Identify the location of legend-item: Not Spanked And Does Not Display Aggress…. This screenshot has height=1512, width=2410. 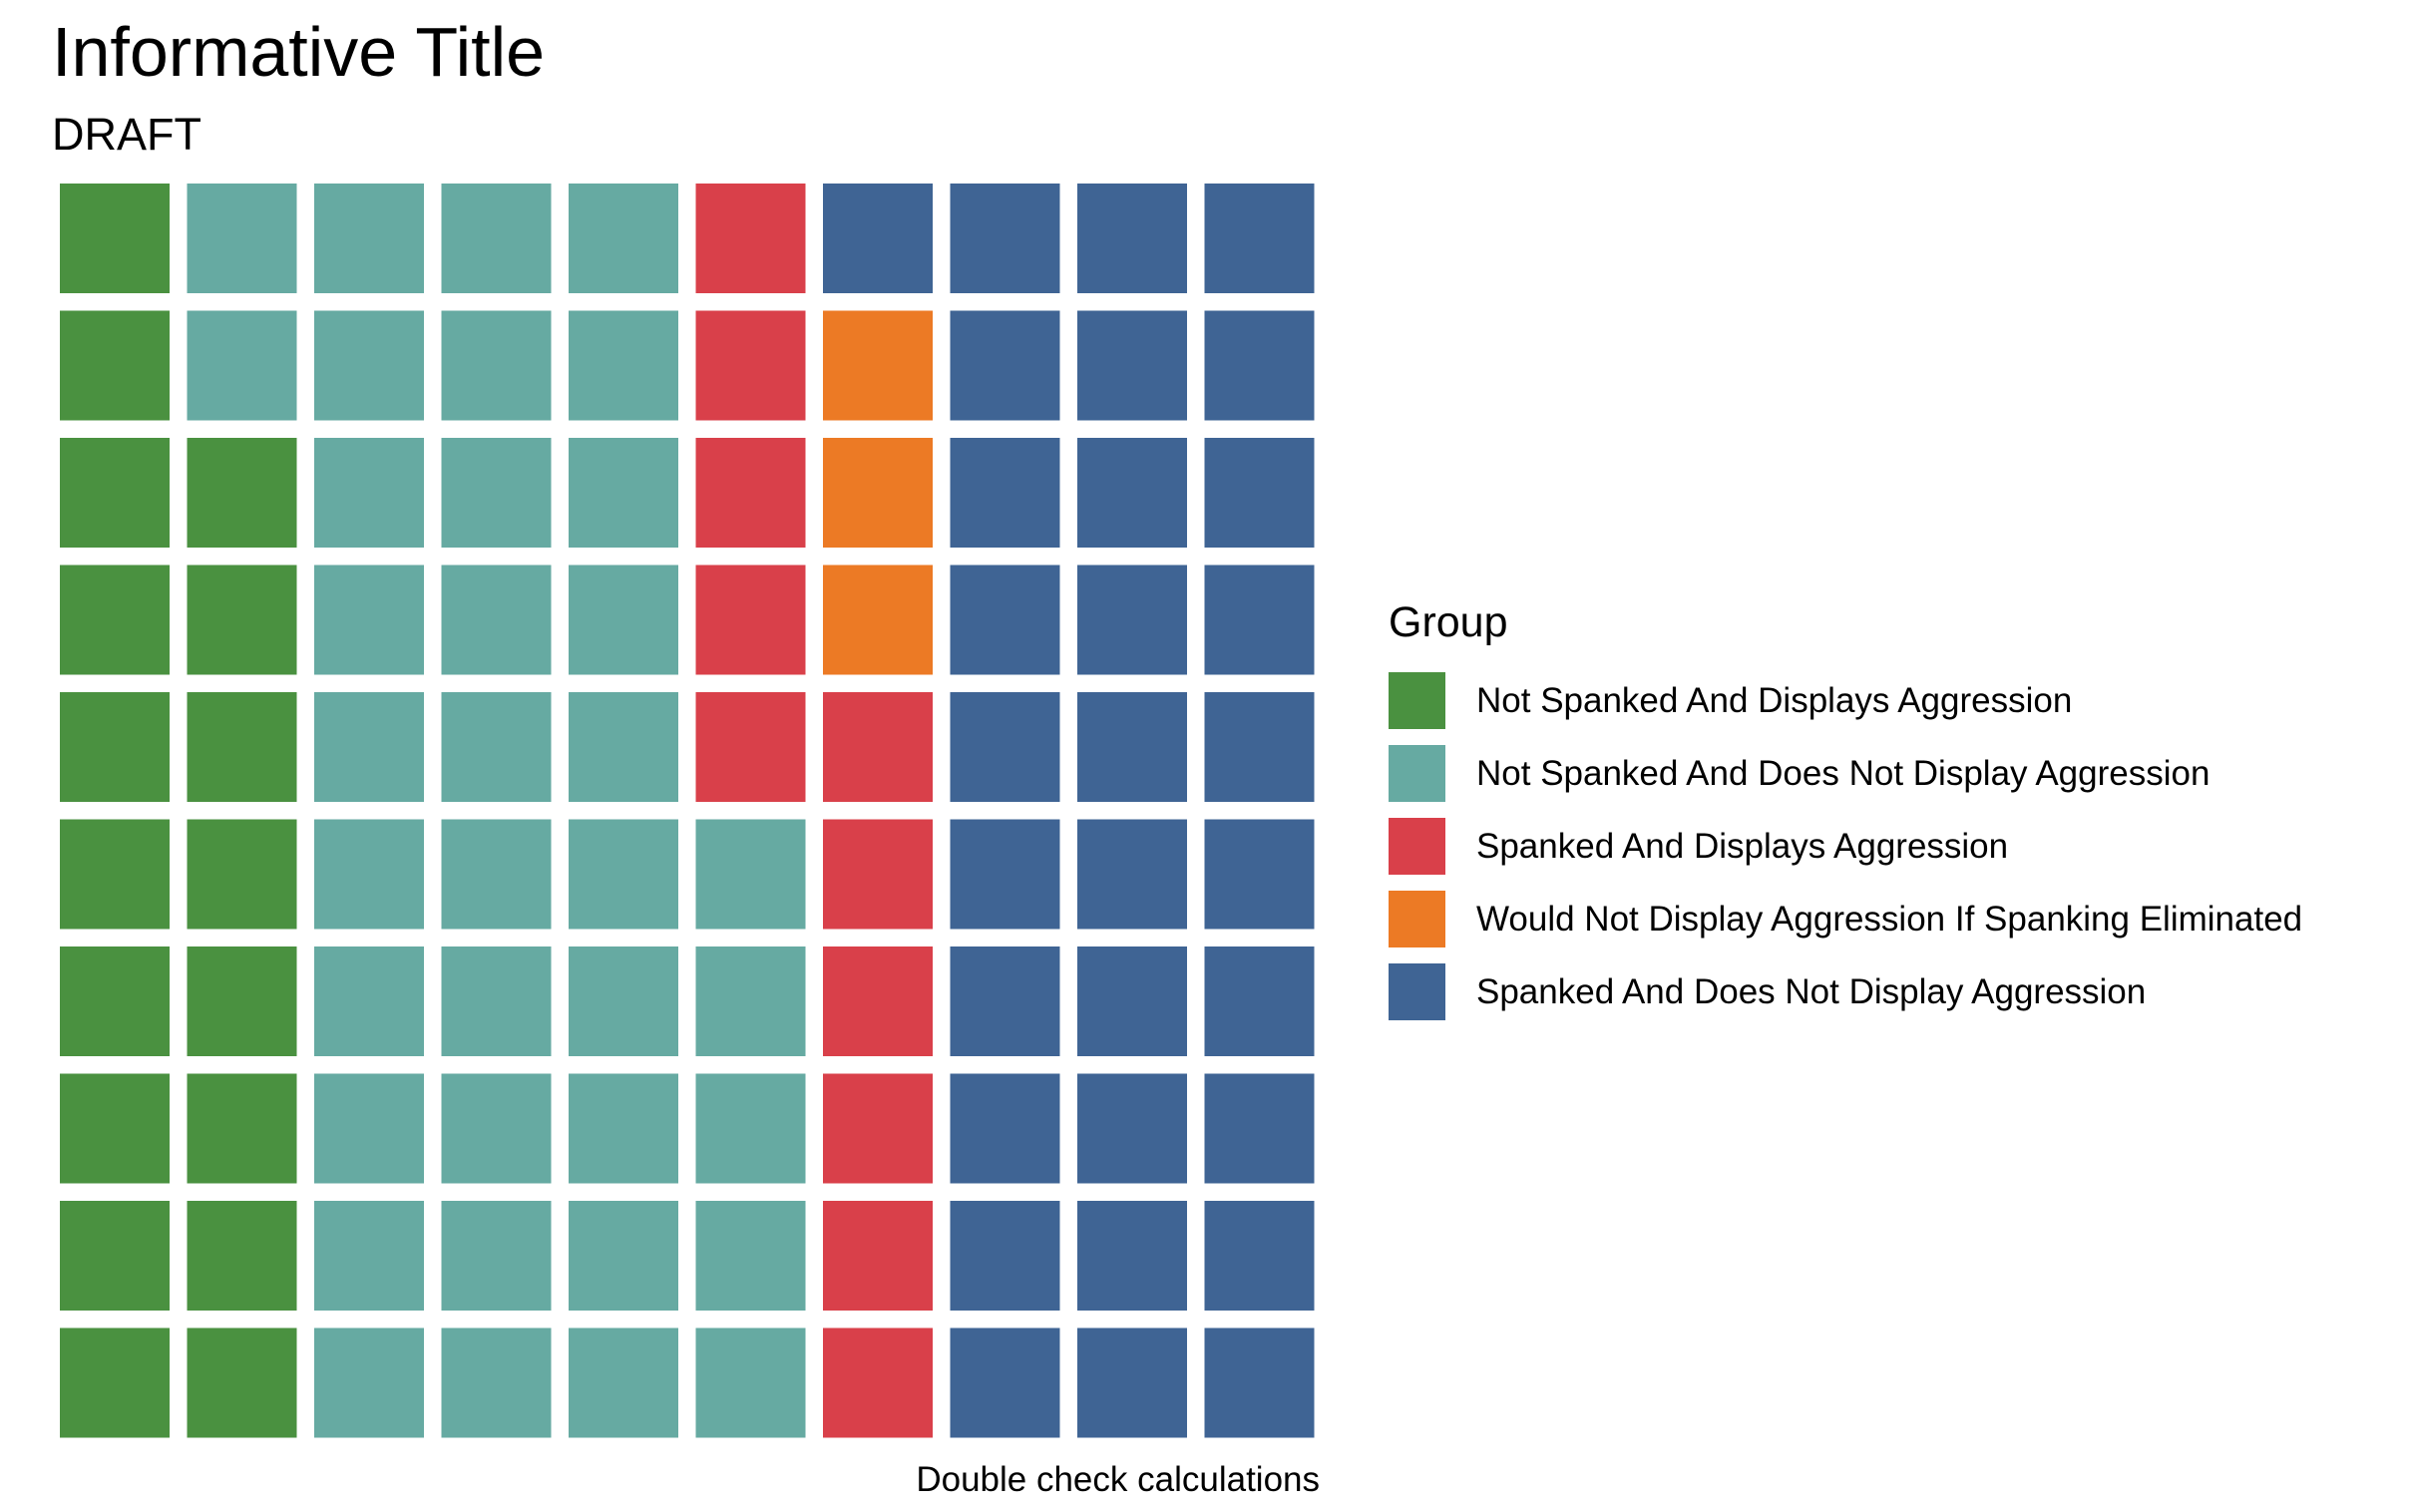
(1845, 773).